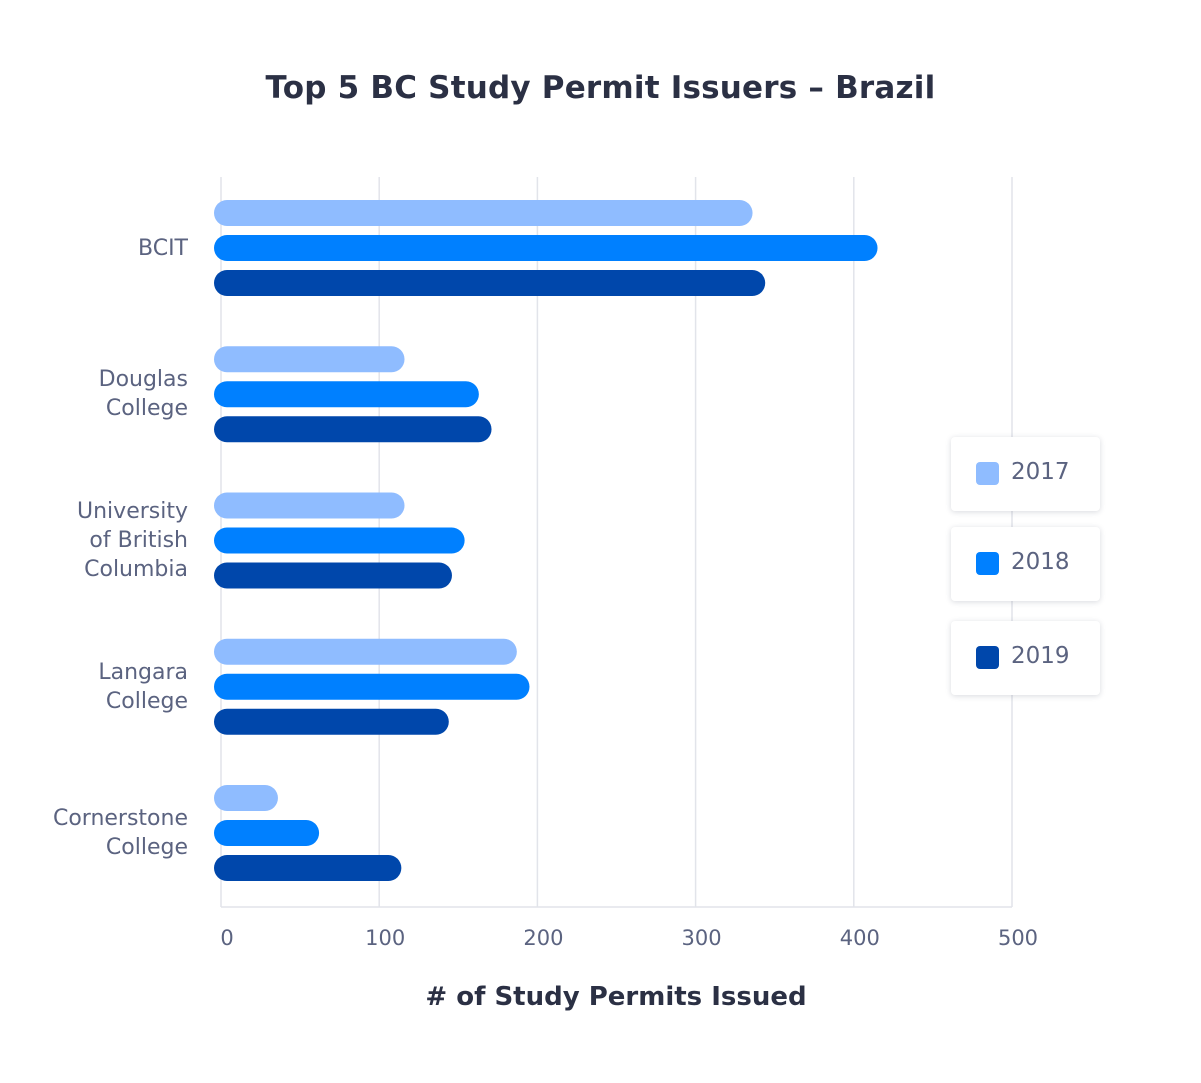  What do you see at coordinates (132, 540) in the screenshot?
I see `category-label: University of British Columbia` at bounding box center [132, 540].